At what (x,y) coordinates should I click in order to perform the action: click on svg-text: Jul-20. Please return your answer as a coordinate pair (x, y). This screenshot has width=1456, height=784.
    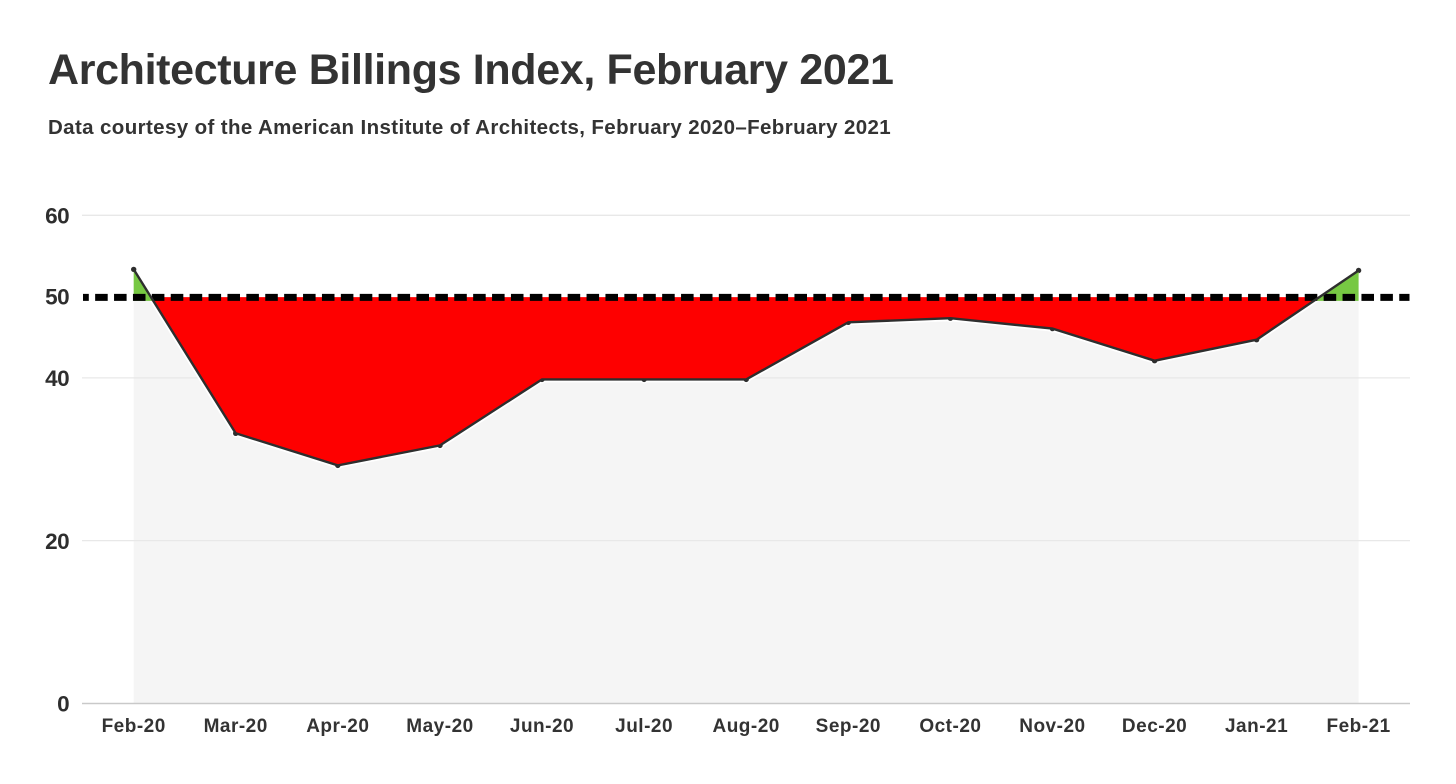
    Looking at the image, I should click on (644, 726).